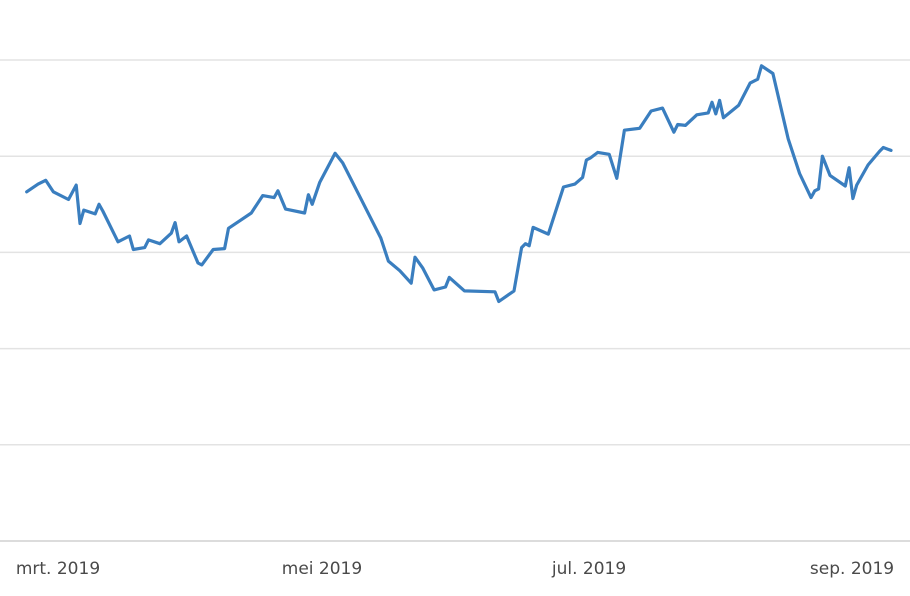 This screenshot has width=910, height=596. I want to click on x-tick-label: sep. 2019, so click(852, 569).